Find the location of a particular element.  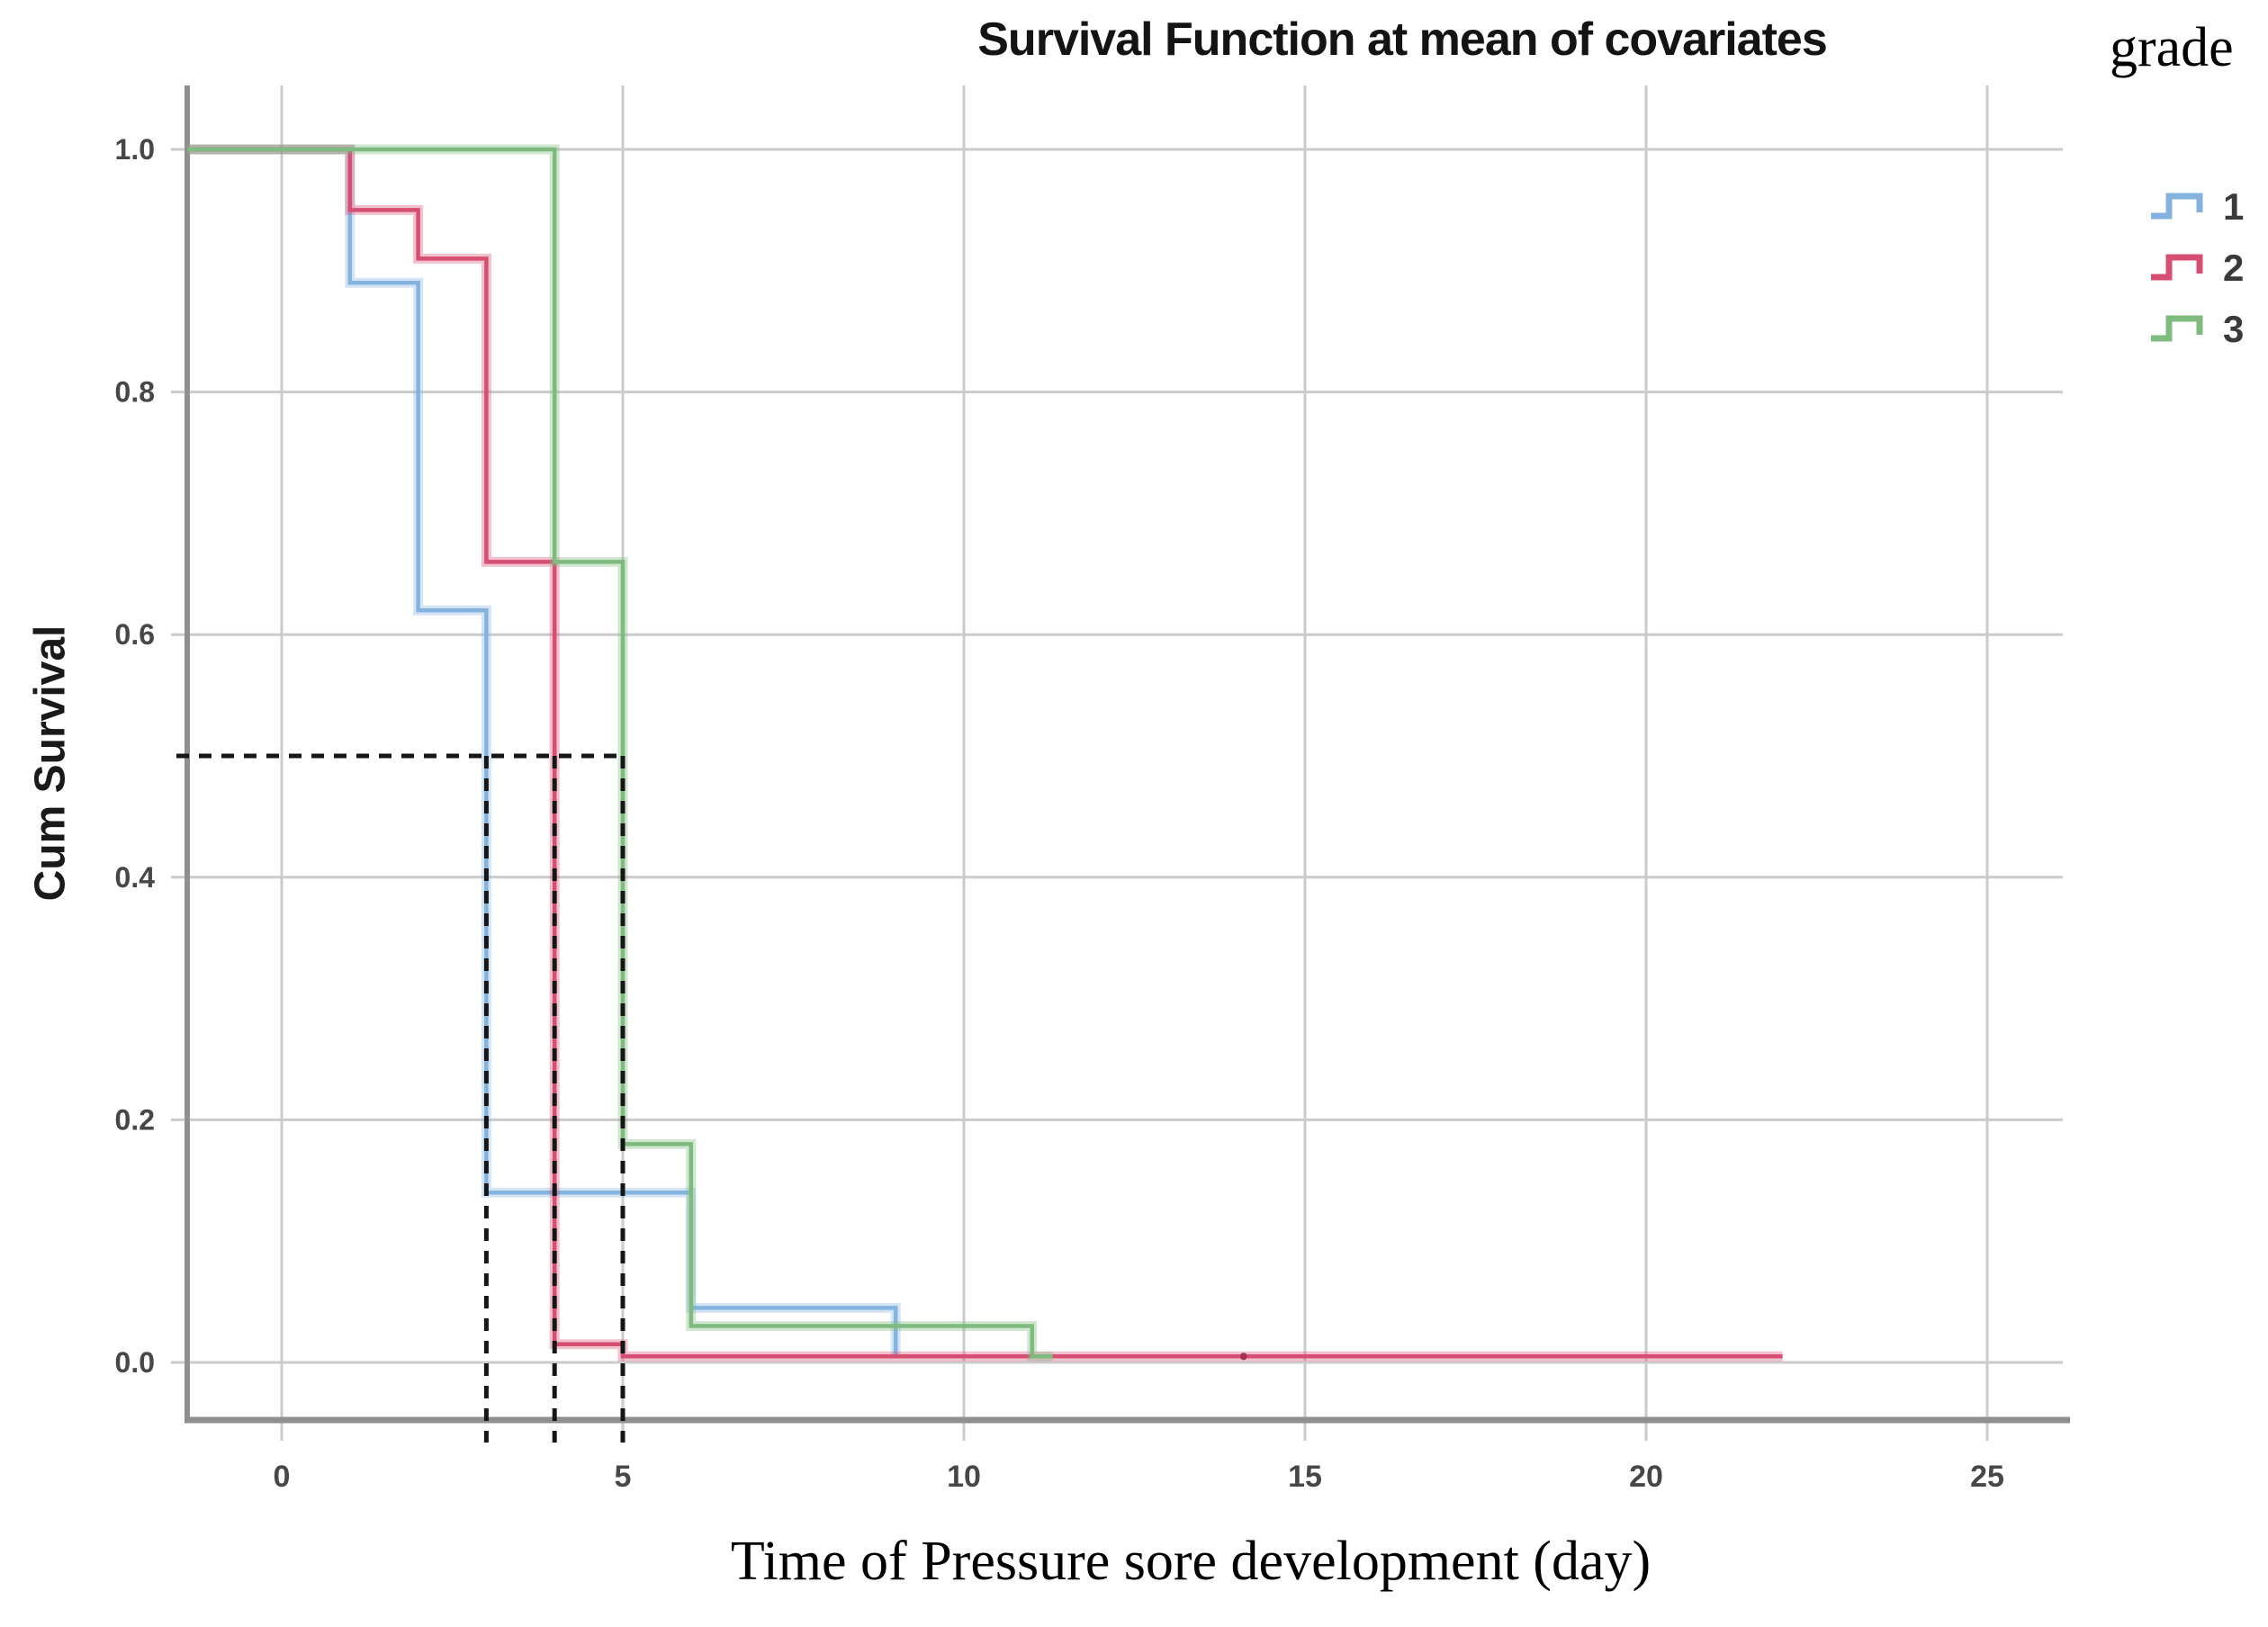

legend-label-grade-1: 1 is located at coordinates (2234, 206).